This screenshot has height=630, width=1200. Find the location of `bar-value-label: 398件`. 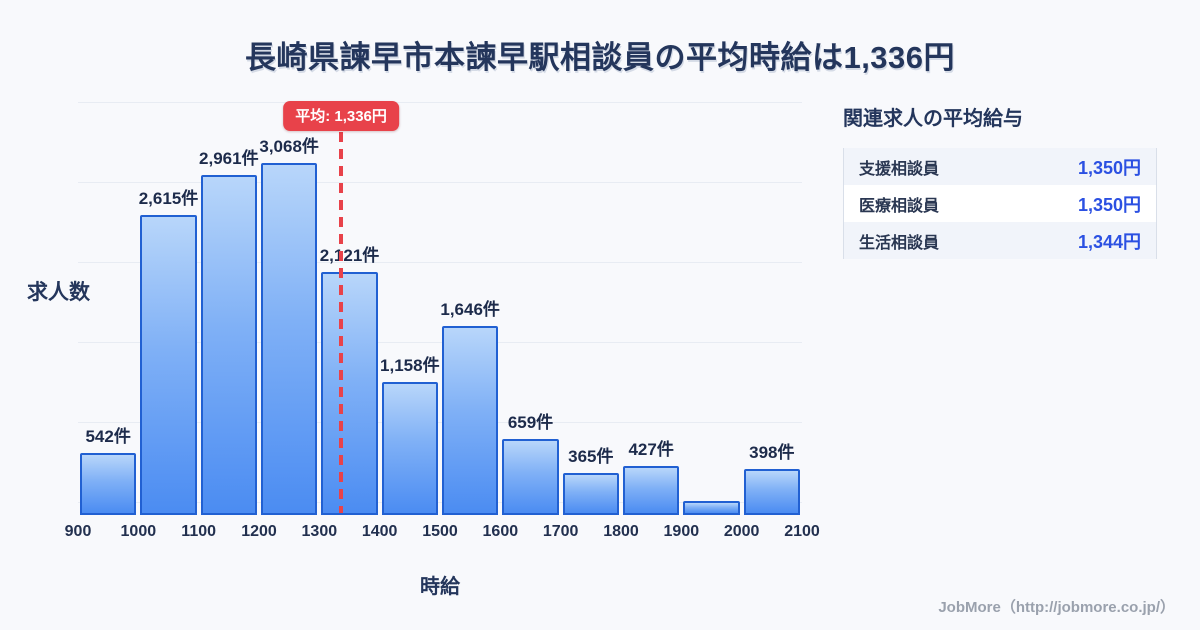

bar-value-label: 398件 is located at coordinates (772, 452).